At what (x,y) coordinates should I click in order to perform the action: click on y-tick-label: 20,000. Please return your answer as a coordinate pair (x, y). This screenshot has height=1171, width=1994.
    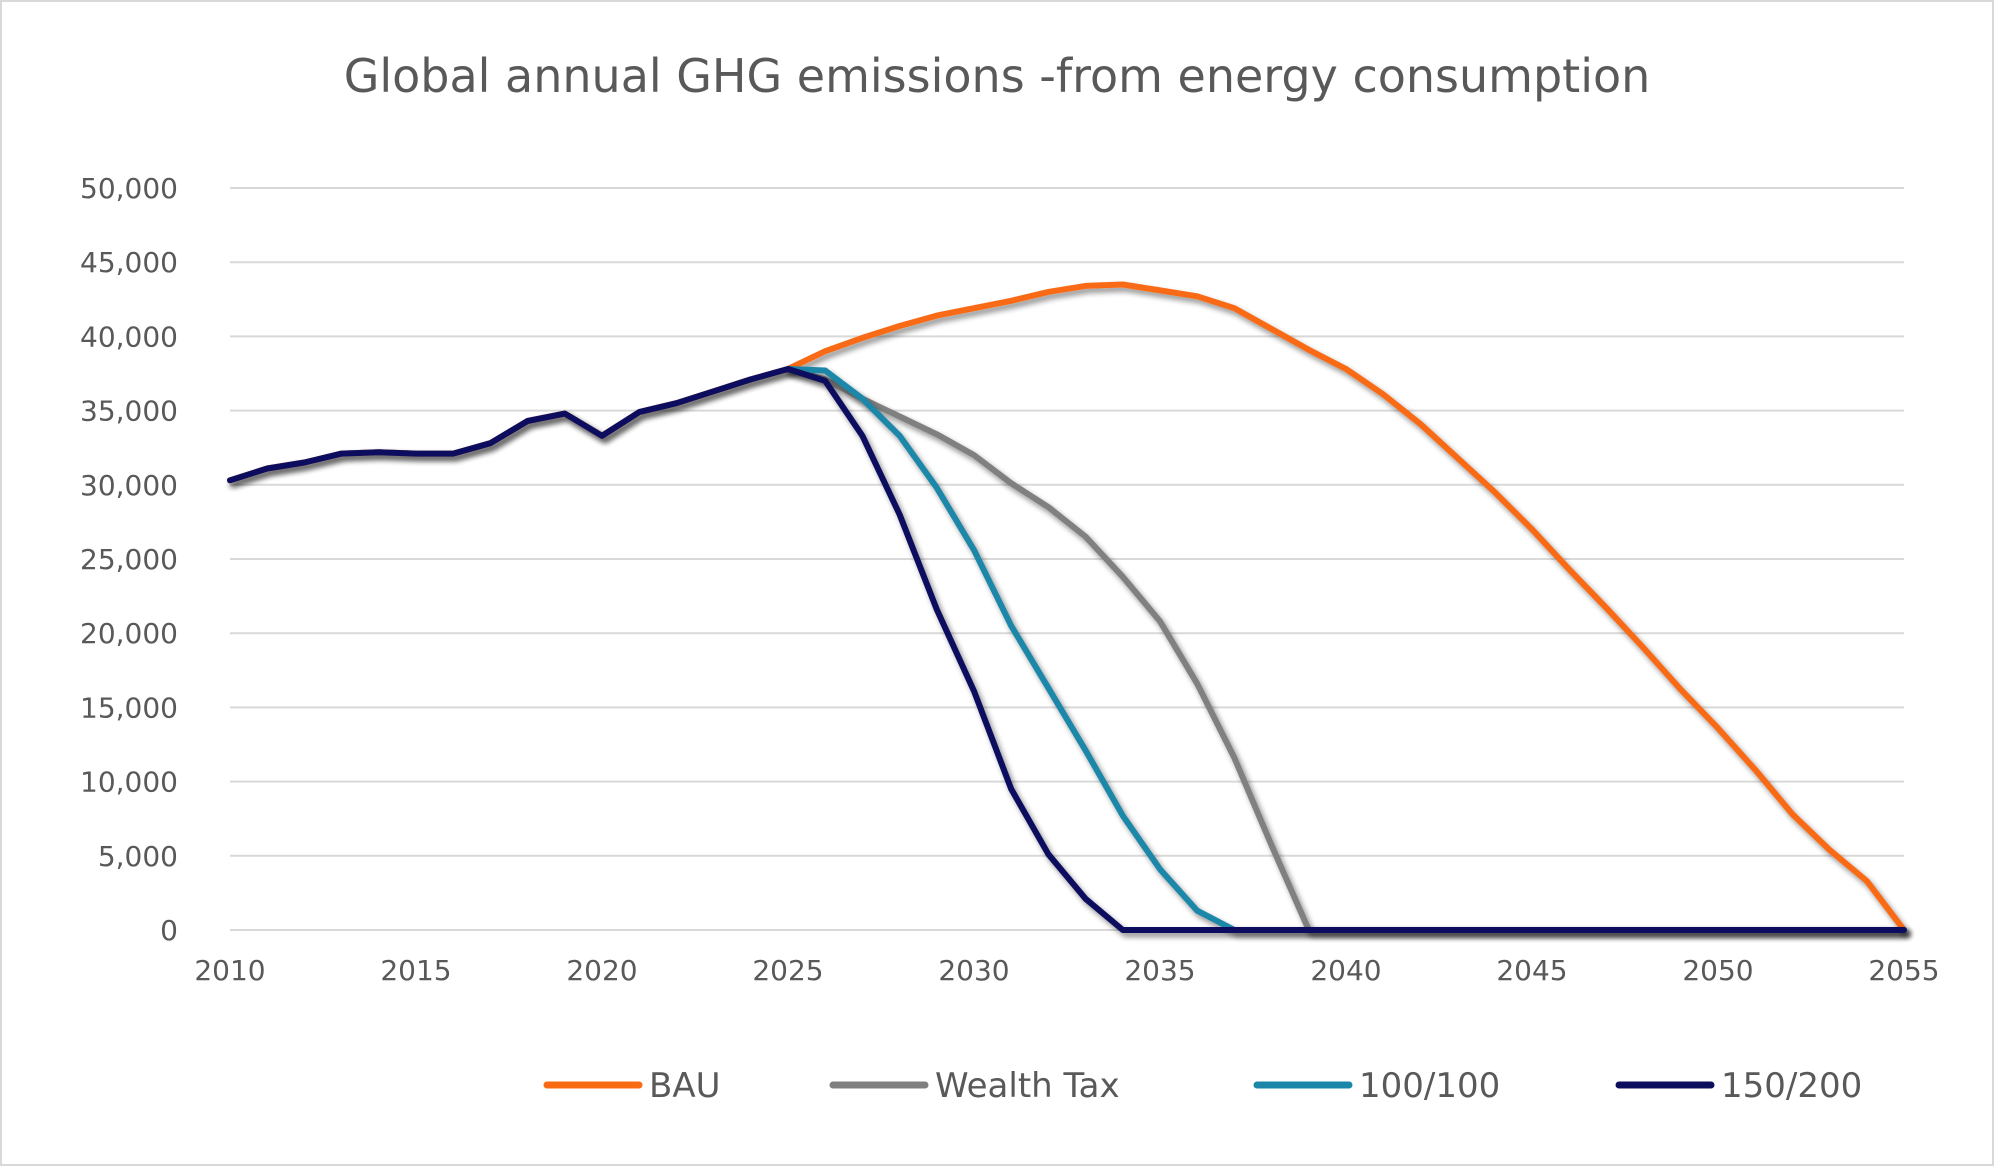
    Looking at the image, I should click on (129, 633).